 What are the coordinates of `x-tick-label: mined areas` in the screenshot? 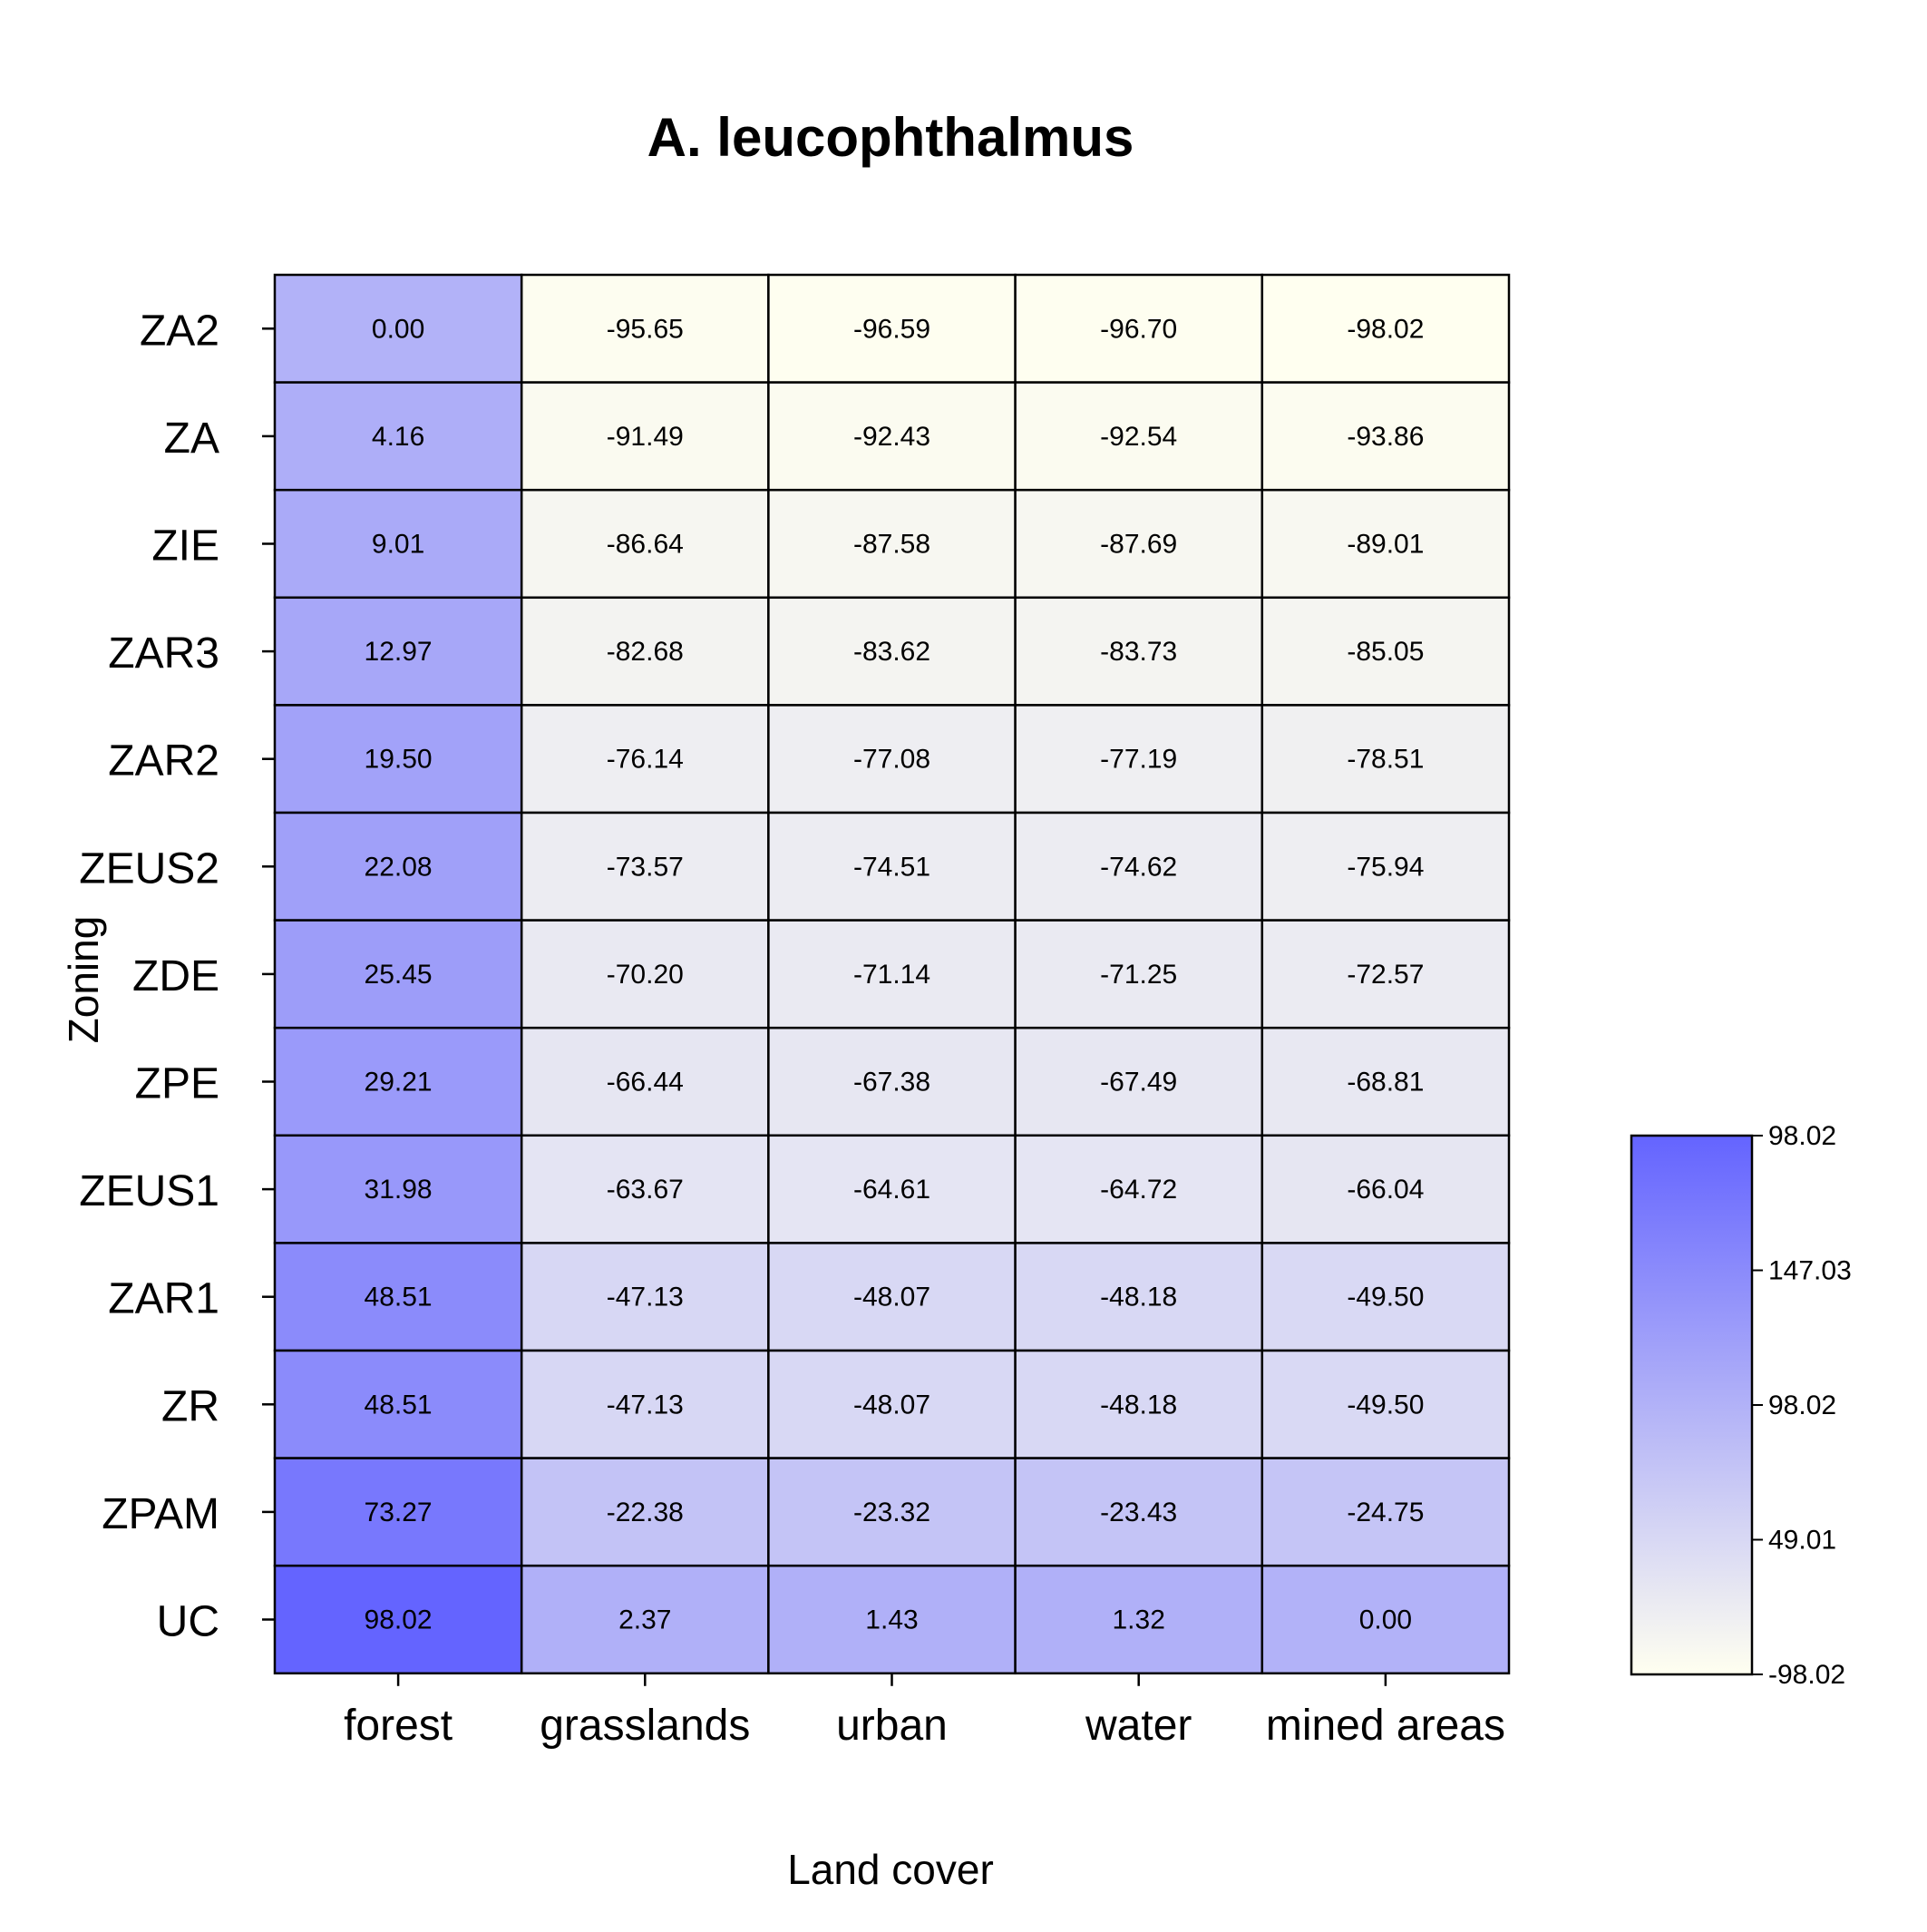 It's located at (1385, 1726).